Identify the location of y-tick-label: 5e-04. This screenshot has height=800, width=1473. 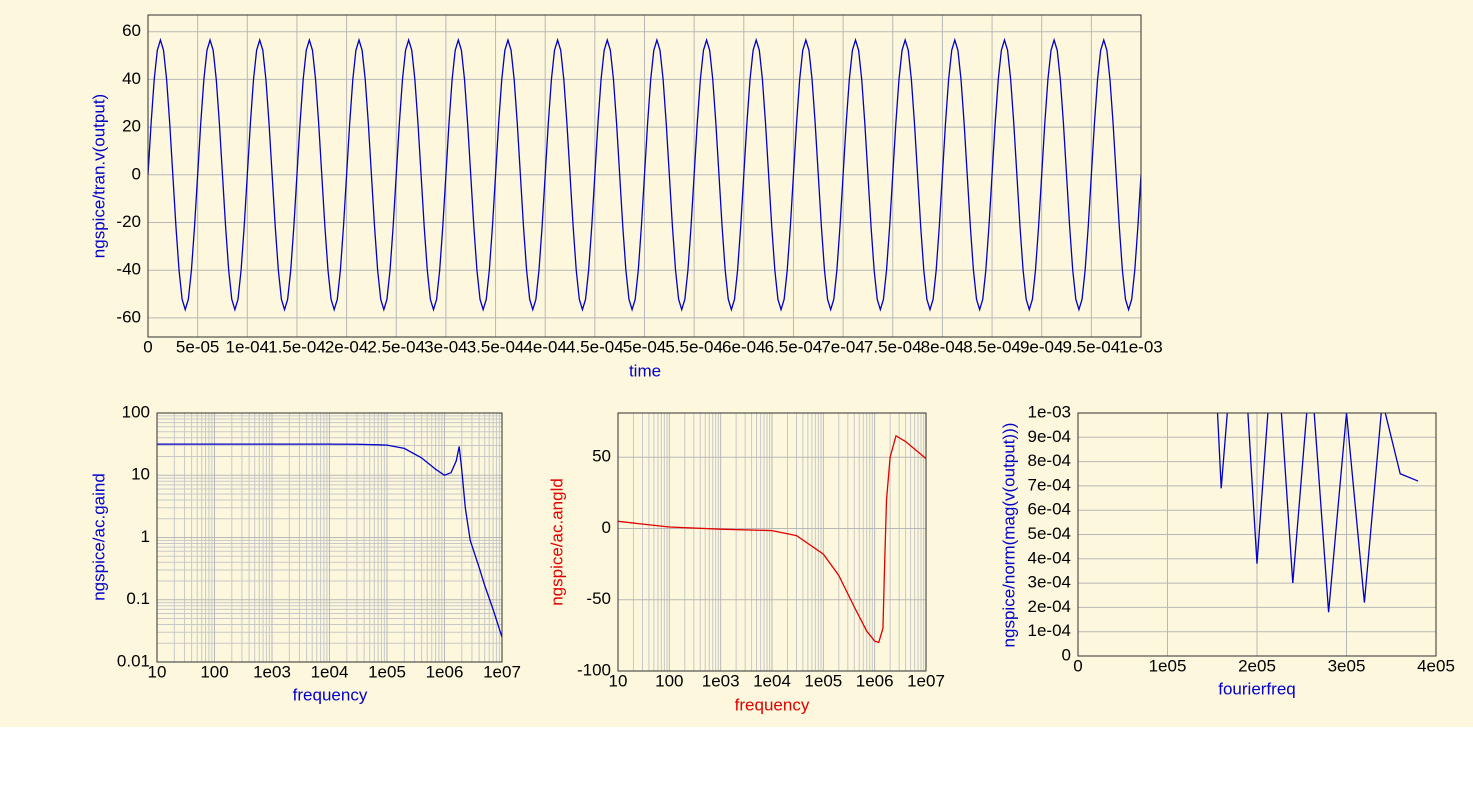
(1049, 533).